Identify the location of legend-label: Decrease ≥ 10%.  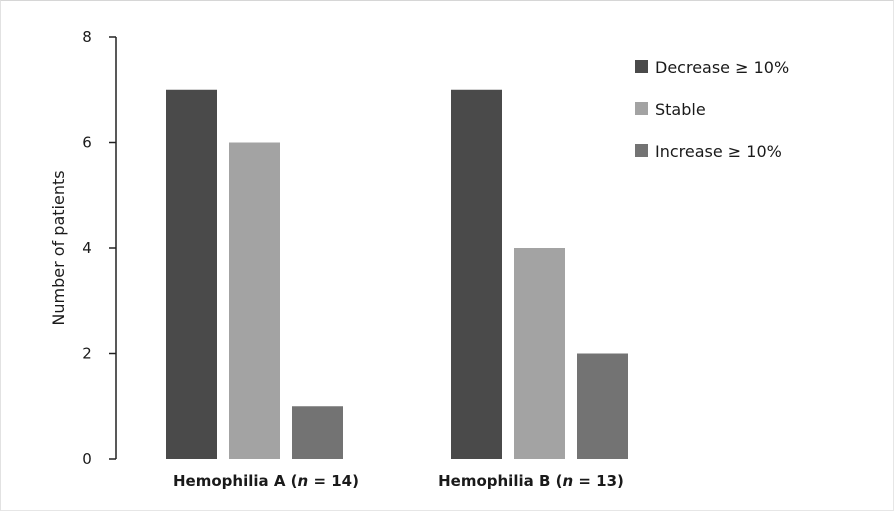
(722, 67).